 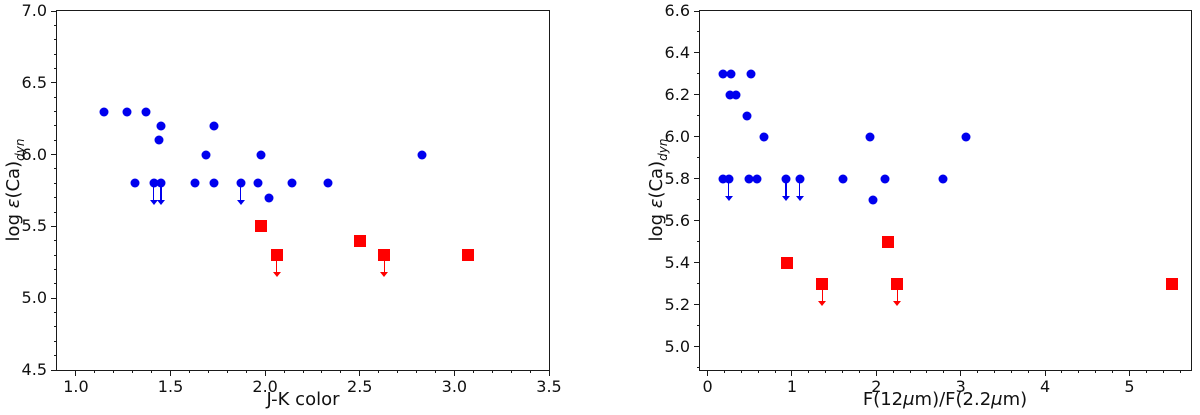 I want to click on y-tick-label: 6.4, so click(x=677, y=52).